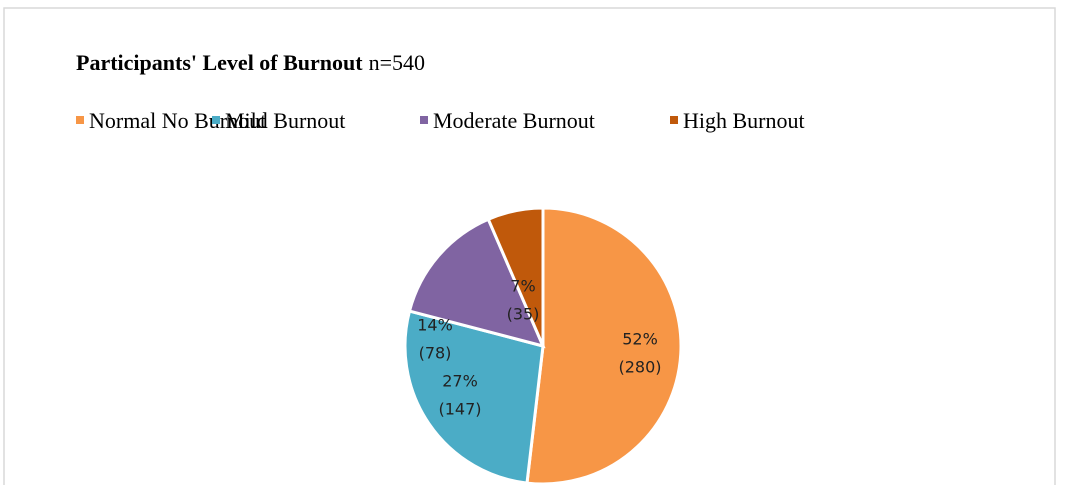  I want to click on percent-label: 27%, so click(460, 381).